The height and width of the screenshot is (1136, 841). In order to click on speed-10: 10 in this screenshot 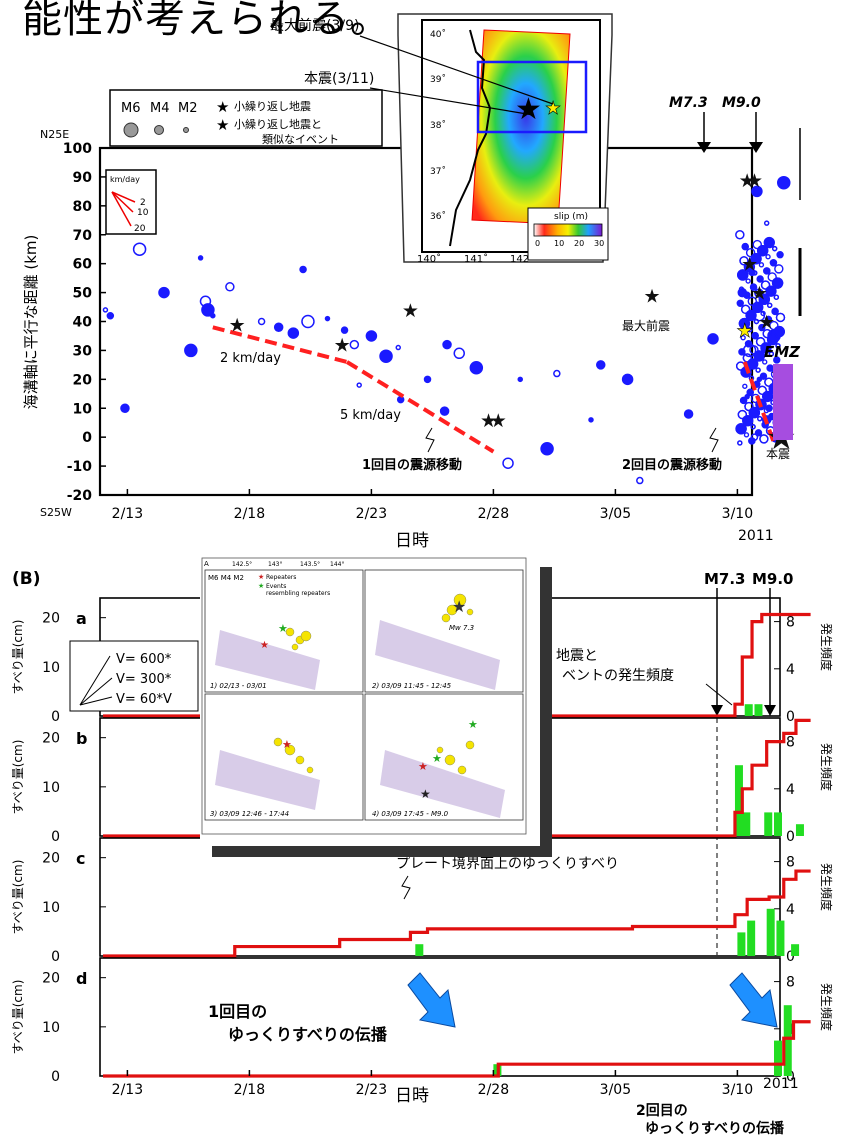, I will do `click(143, 213)`.